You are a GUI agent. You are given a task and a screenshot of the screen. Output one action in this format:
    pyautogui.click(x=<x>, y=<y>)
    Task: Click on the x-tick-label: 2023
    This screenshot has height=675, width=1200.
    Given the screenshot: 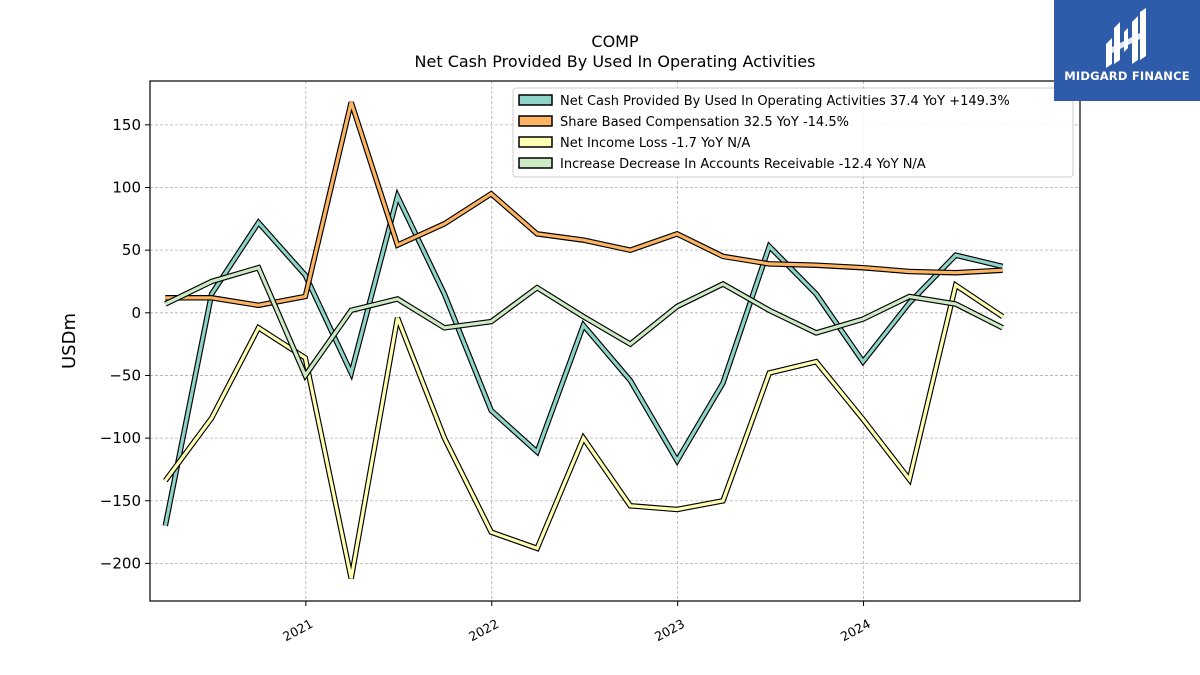 What is the action you would take?
    pyautogui.click(x=669, y=630)
    